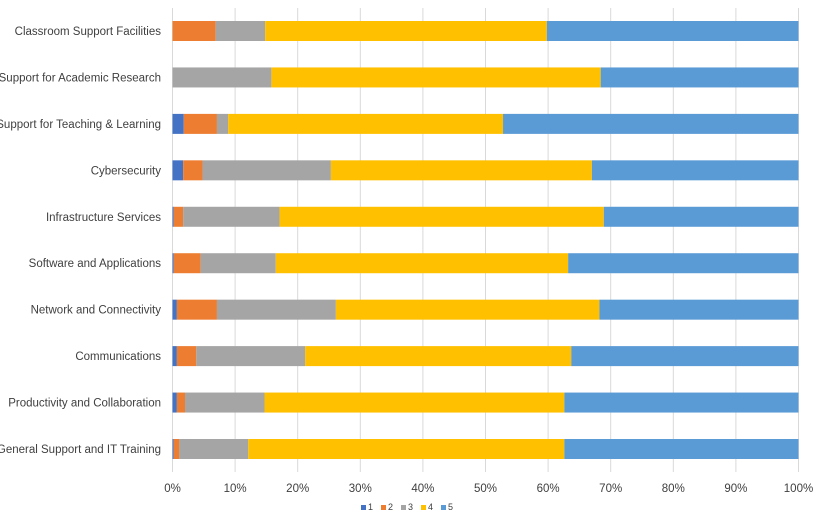 The image size is (822, 527). Describe the element at coordinates (450, 507) in the screenshot. I see `legend-label: 5` at that location.